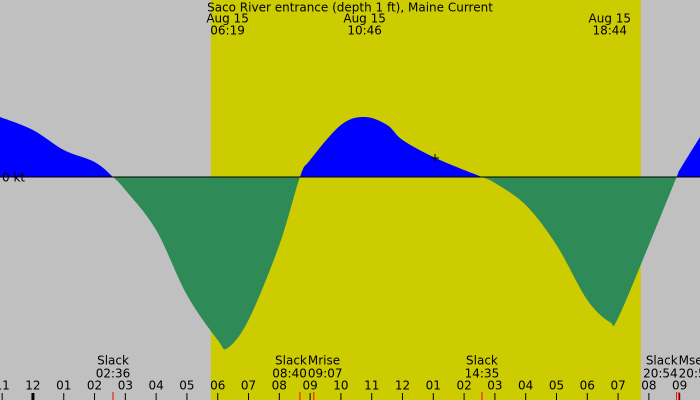  What do you see at coordinates (482, 374) in the screenshot?
I see `event-time: 14:35` at bounding box center [482, 374].